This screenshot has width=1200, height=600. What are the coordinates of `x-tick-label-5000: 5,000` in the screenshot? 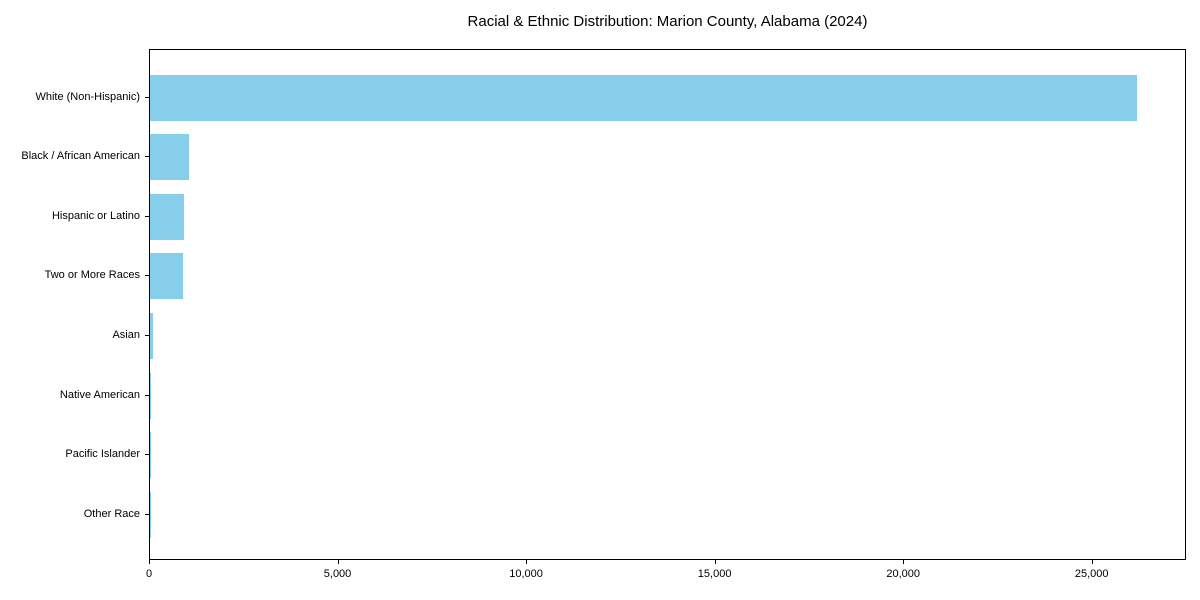 It's located at (337, 574).